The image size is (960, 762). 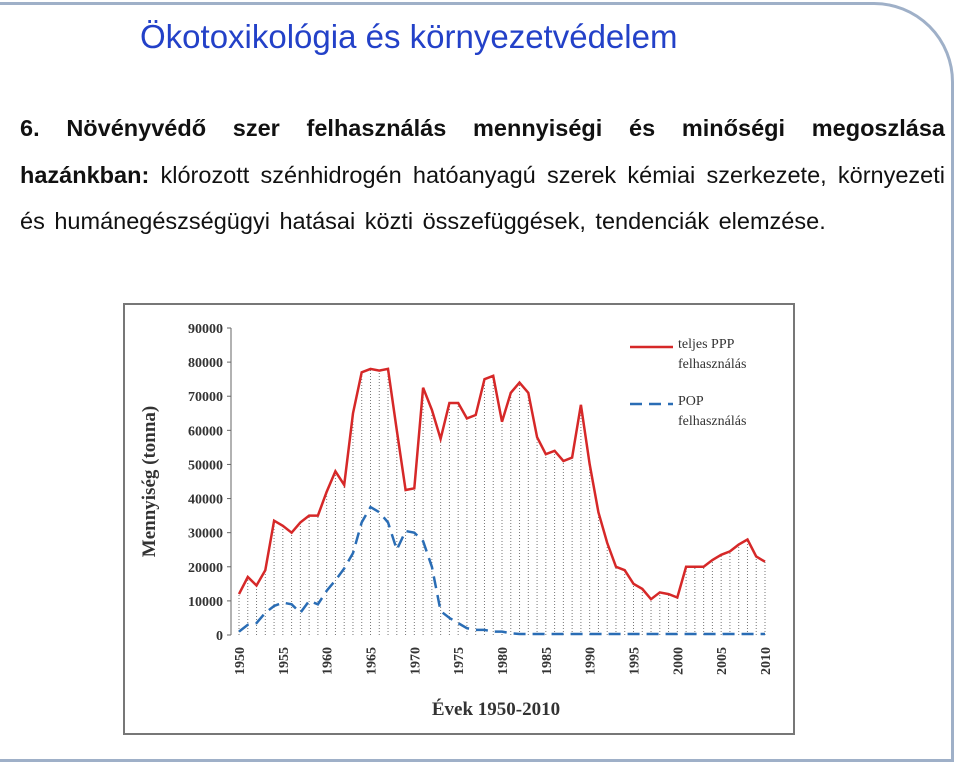 I want to click on x-tick-label: 1965, so click(x=372, y=661).